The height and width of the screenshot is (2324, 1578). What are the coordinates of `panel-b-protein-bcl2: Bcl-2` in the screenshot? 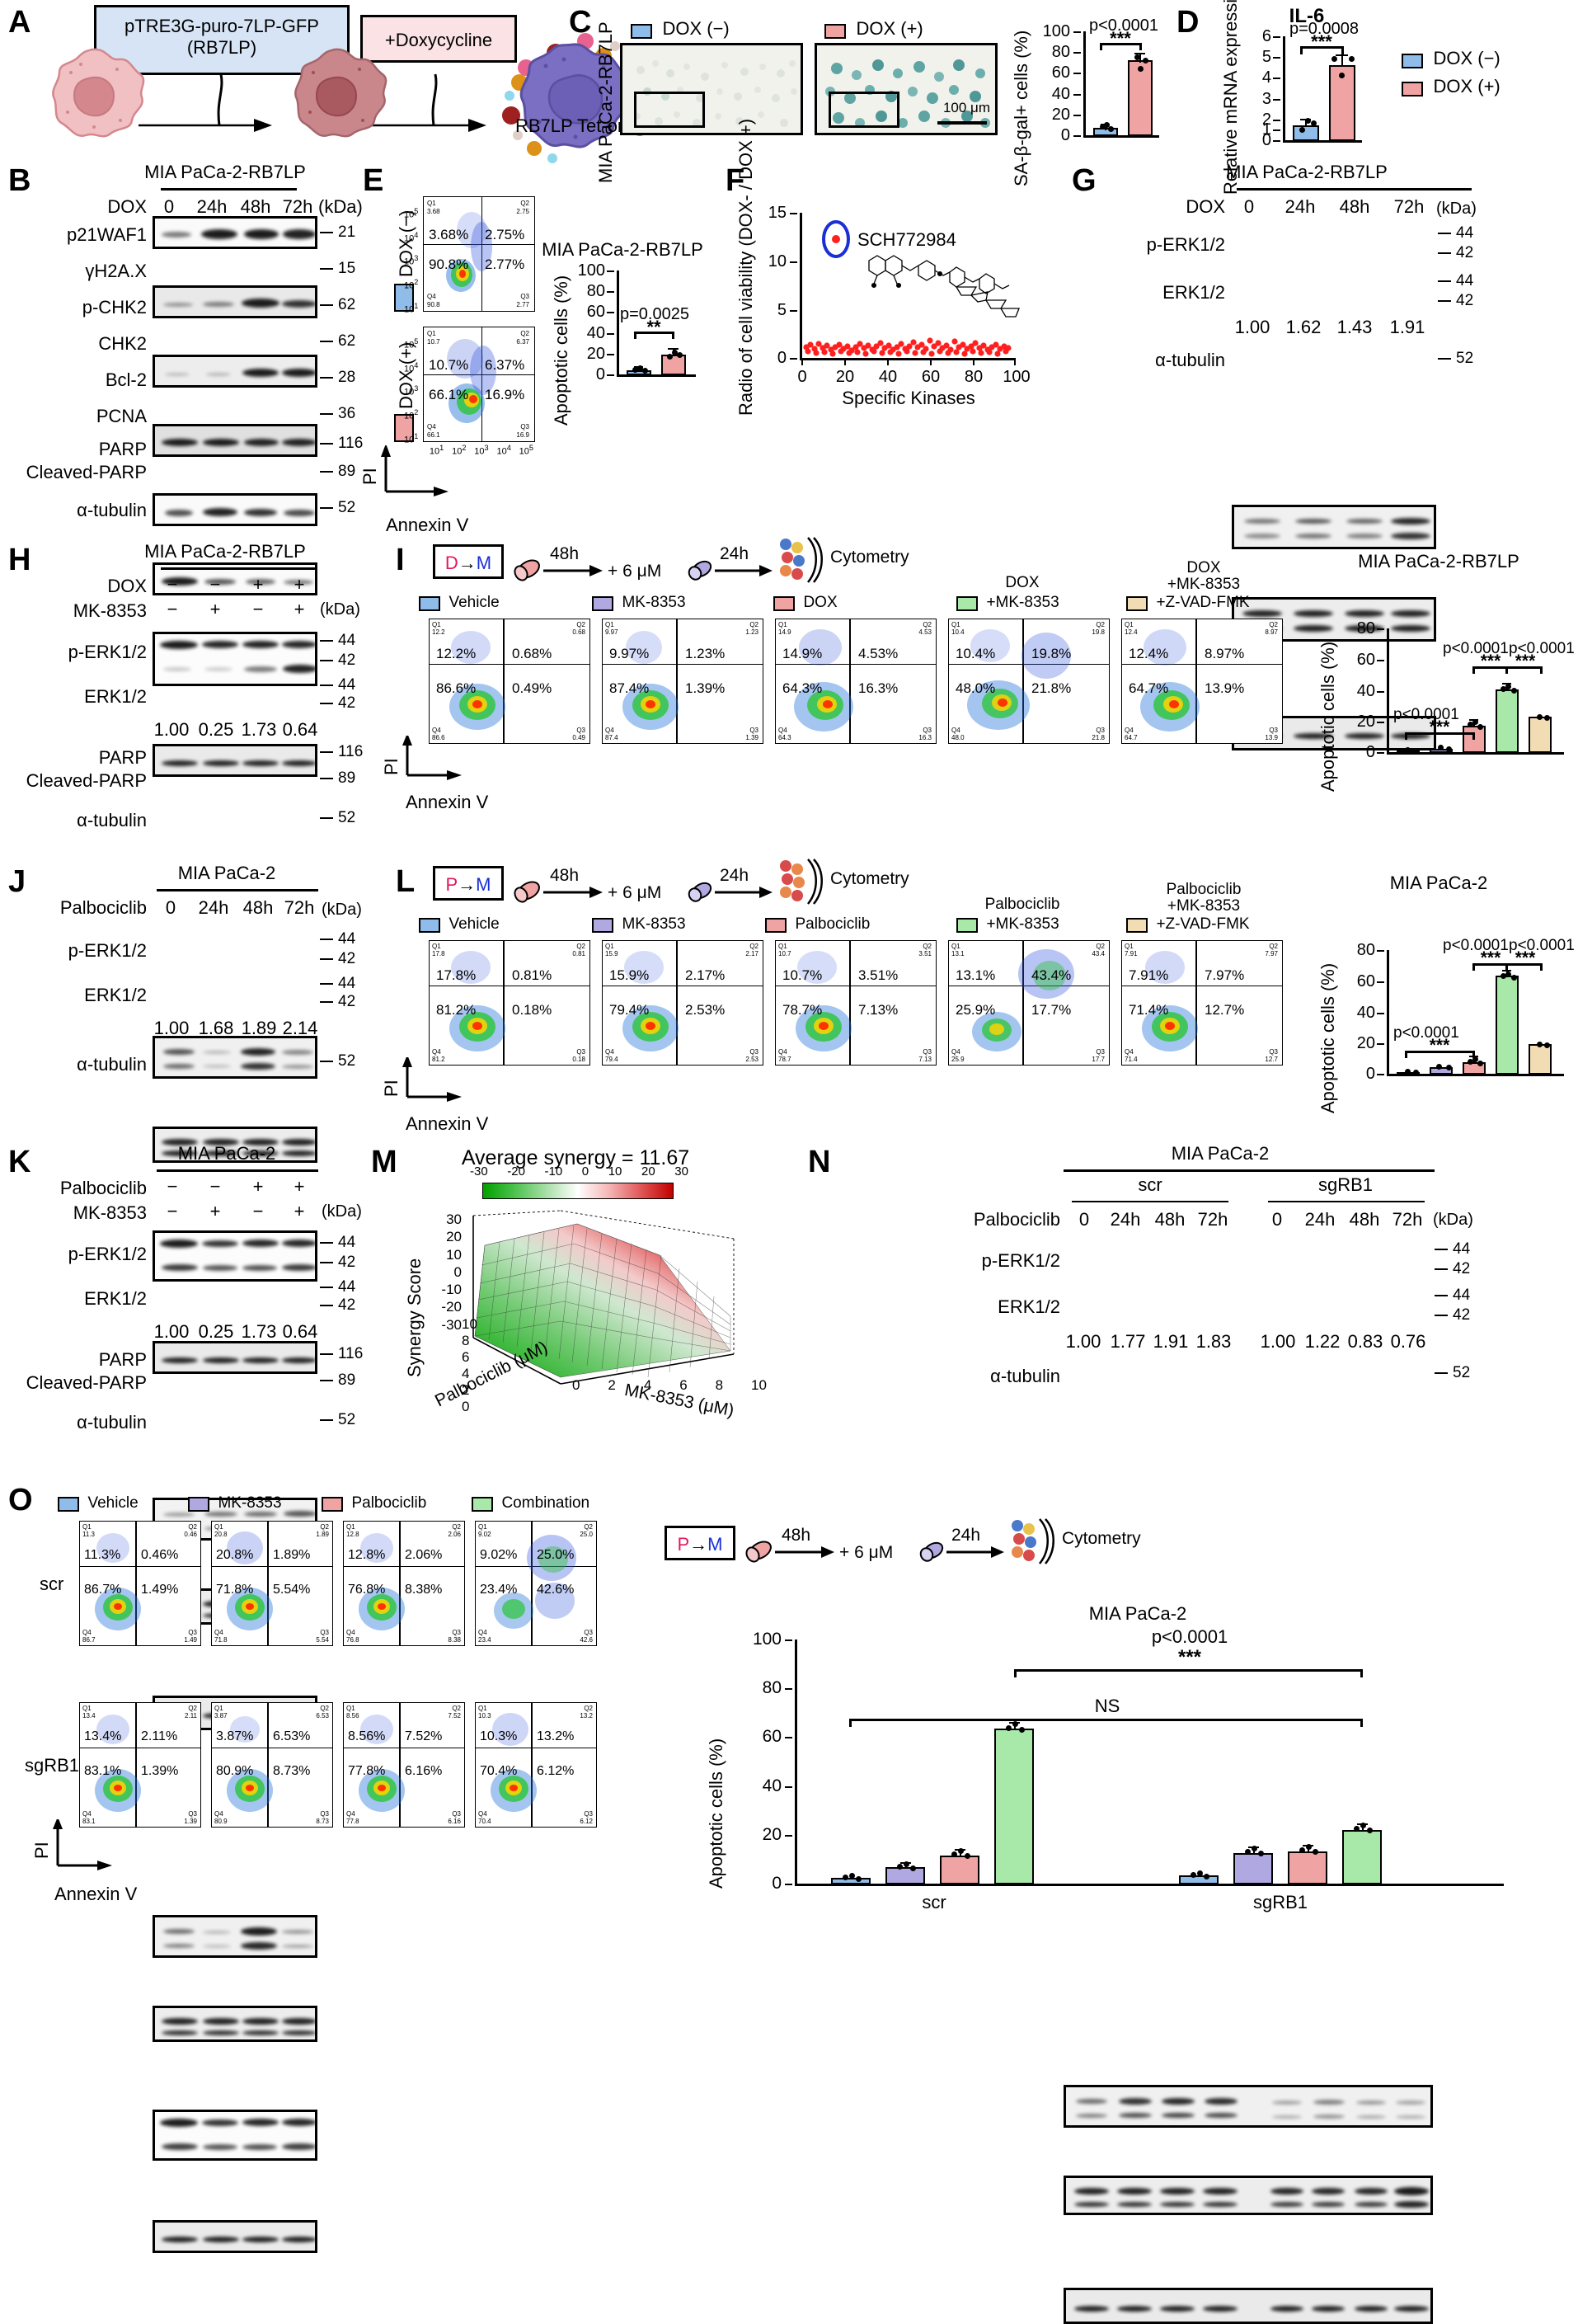 It's located at (126, 379).